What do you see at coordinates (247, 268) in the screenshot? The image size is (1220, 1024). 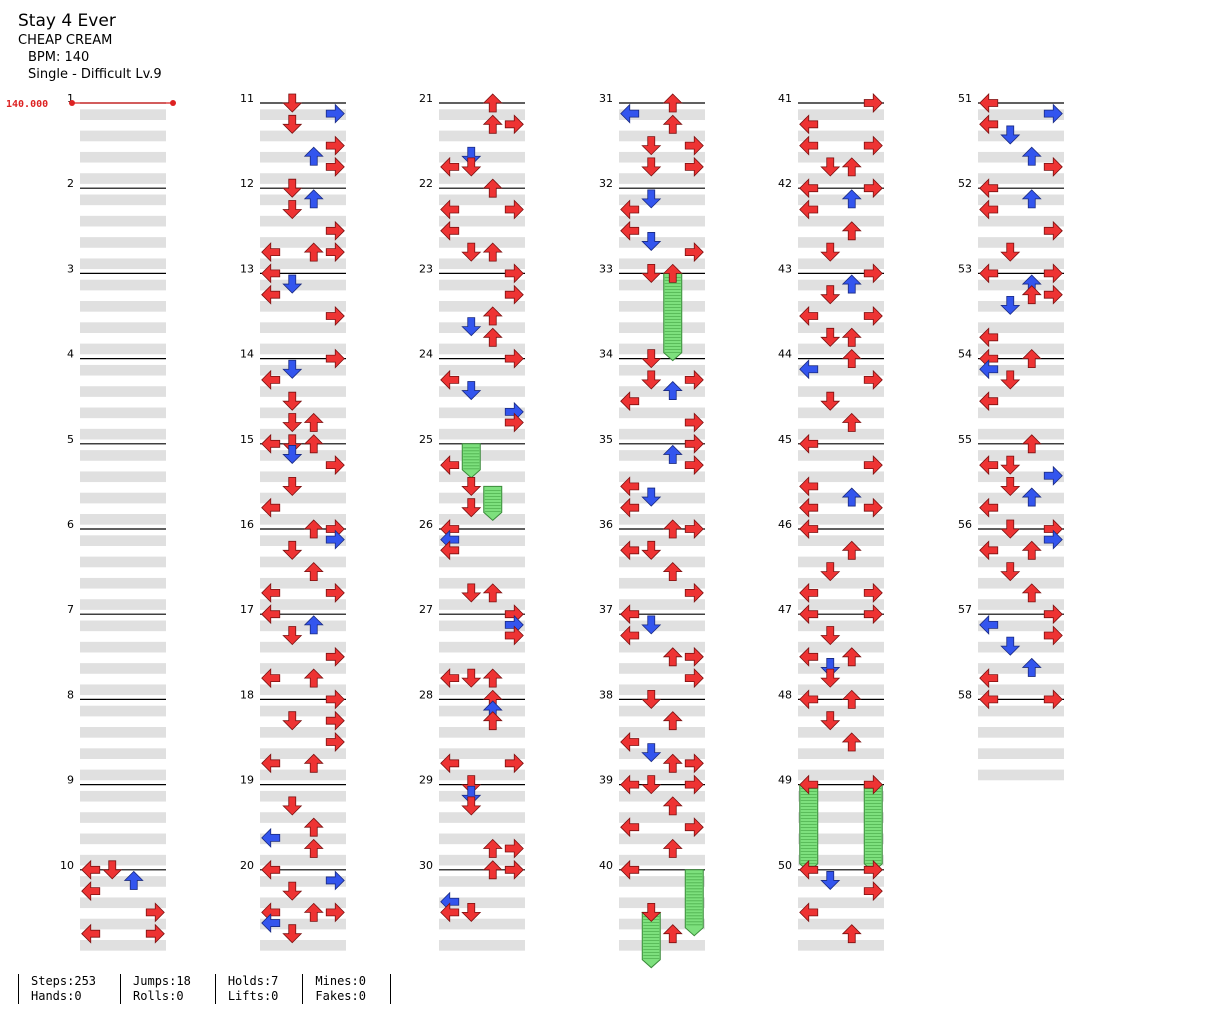 I see `measure-number: 13` at bounding box center [247, 268].